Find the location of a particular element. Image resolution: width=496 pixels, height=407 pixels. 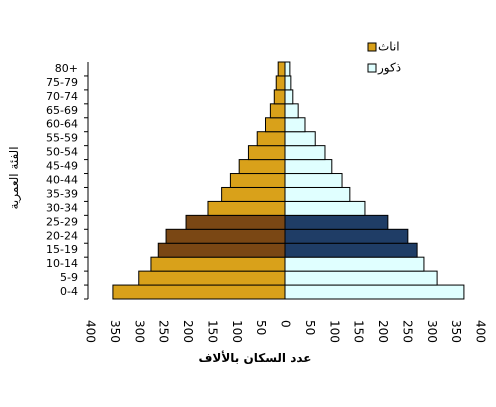

y-tick-label: 50-54 is located at coordinates (62, 152).